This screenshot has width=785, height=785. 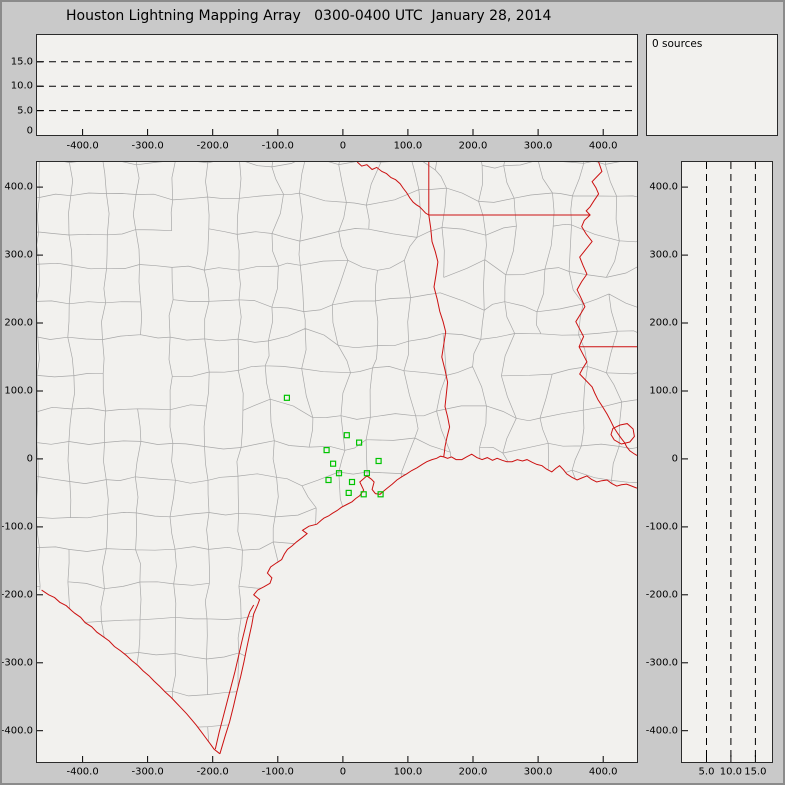 I want to click on altitude-ns-panel, so click(x=727, y=462).